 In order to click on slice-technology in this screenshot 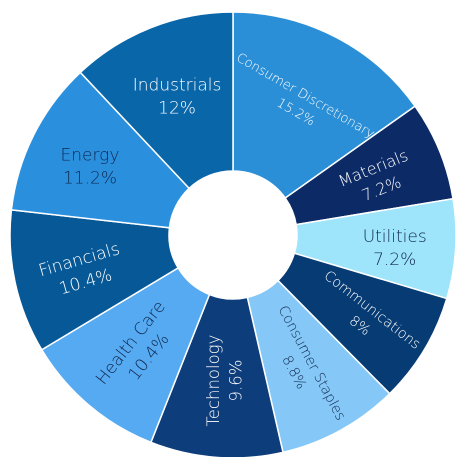, I will do `click(216, 375)`.